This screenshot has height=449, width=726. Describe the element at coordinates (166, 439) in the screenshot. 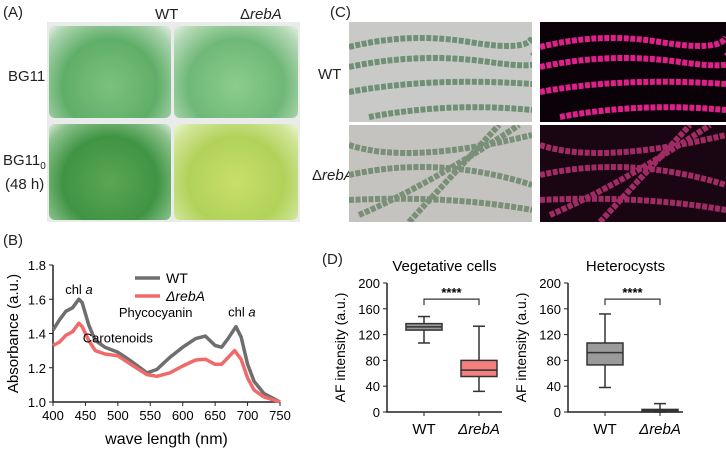

I see `x-axis-label: wave length (nm)` at that location.